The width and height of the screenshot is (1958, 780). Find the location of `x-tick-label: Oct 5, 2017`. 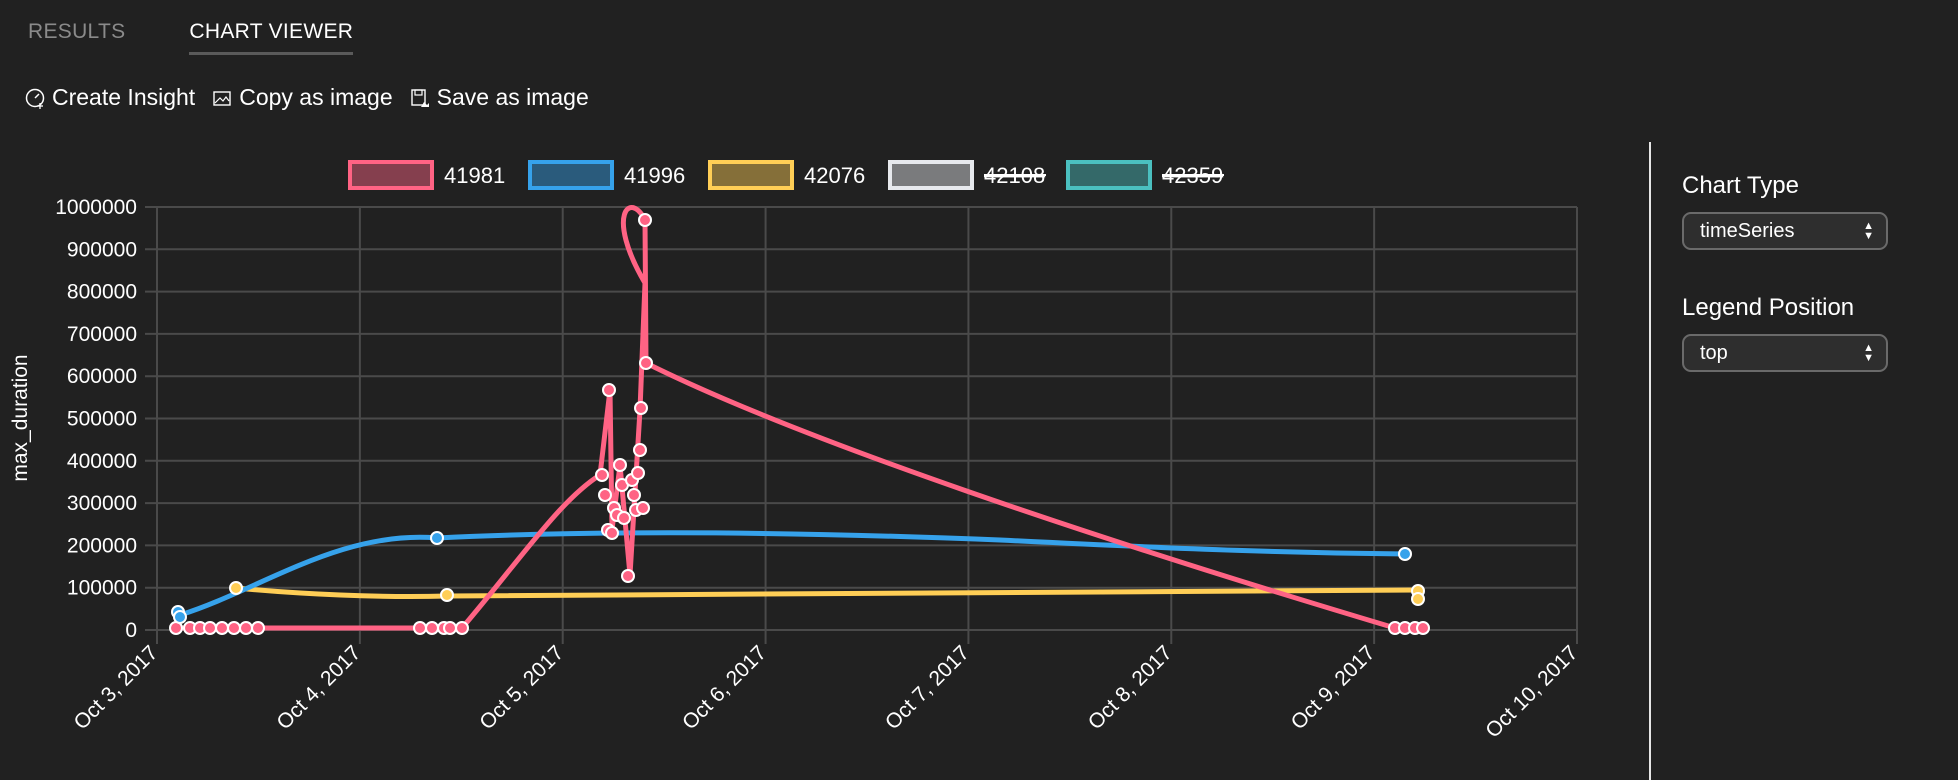

x-tick-label: Oct 5, 2017 is located at coordinates (521, 687).